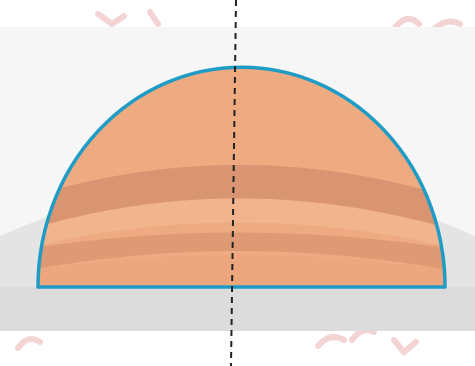 This screenshot has width=475, height=366. Describe the element at coordinates (241, 252) in the screenshot. I see `dome-stripe-lower` at that location.